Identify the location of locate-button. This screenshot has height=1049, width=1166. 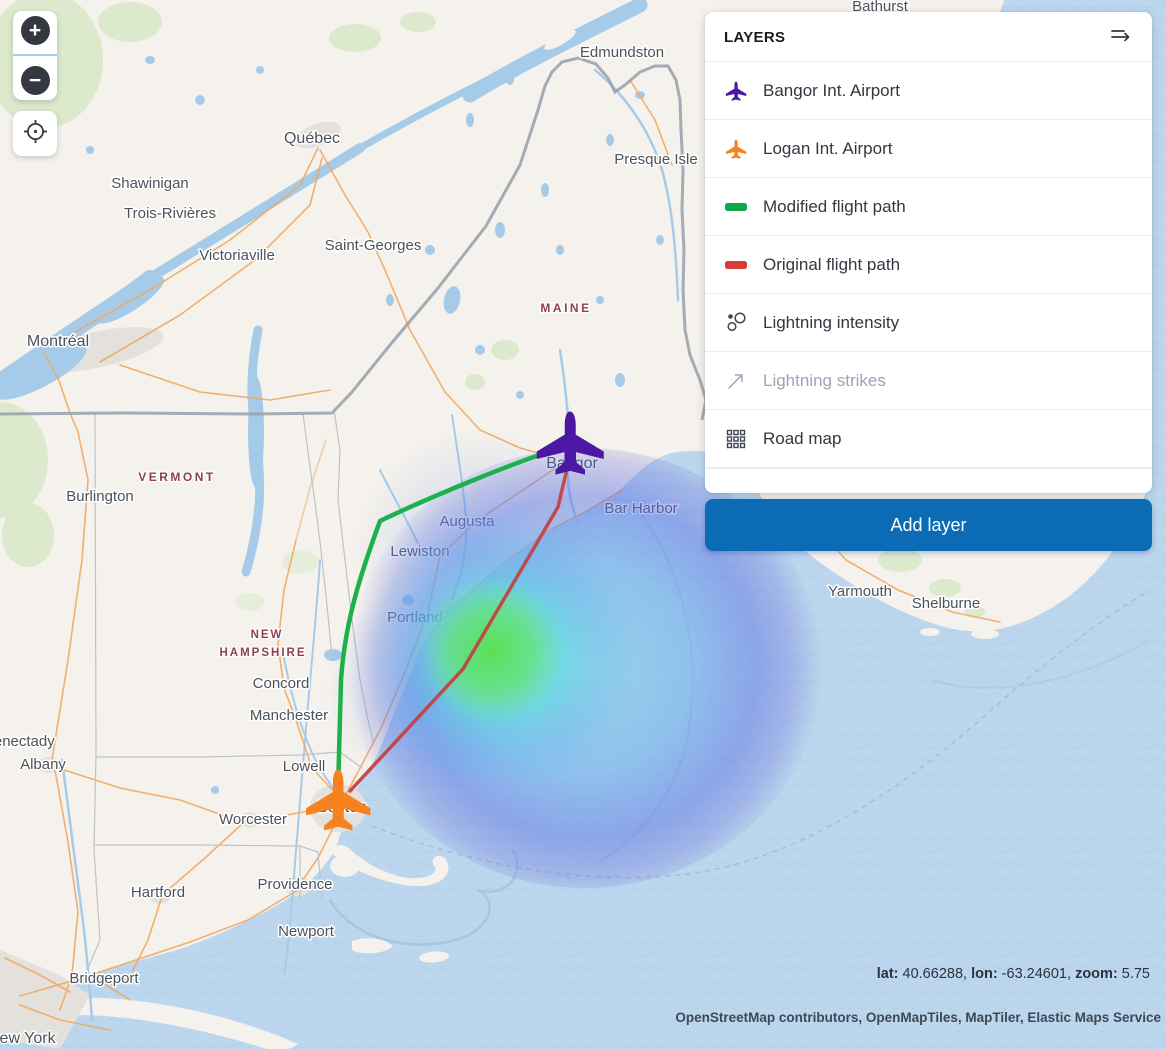
(35, 133).